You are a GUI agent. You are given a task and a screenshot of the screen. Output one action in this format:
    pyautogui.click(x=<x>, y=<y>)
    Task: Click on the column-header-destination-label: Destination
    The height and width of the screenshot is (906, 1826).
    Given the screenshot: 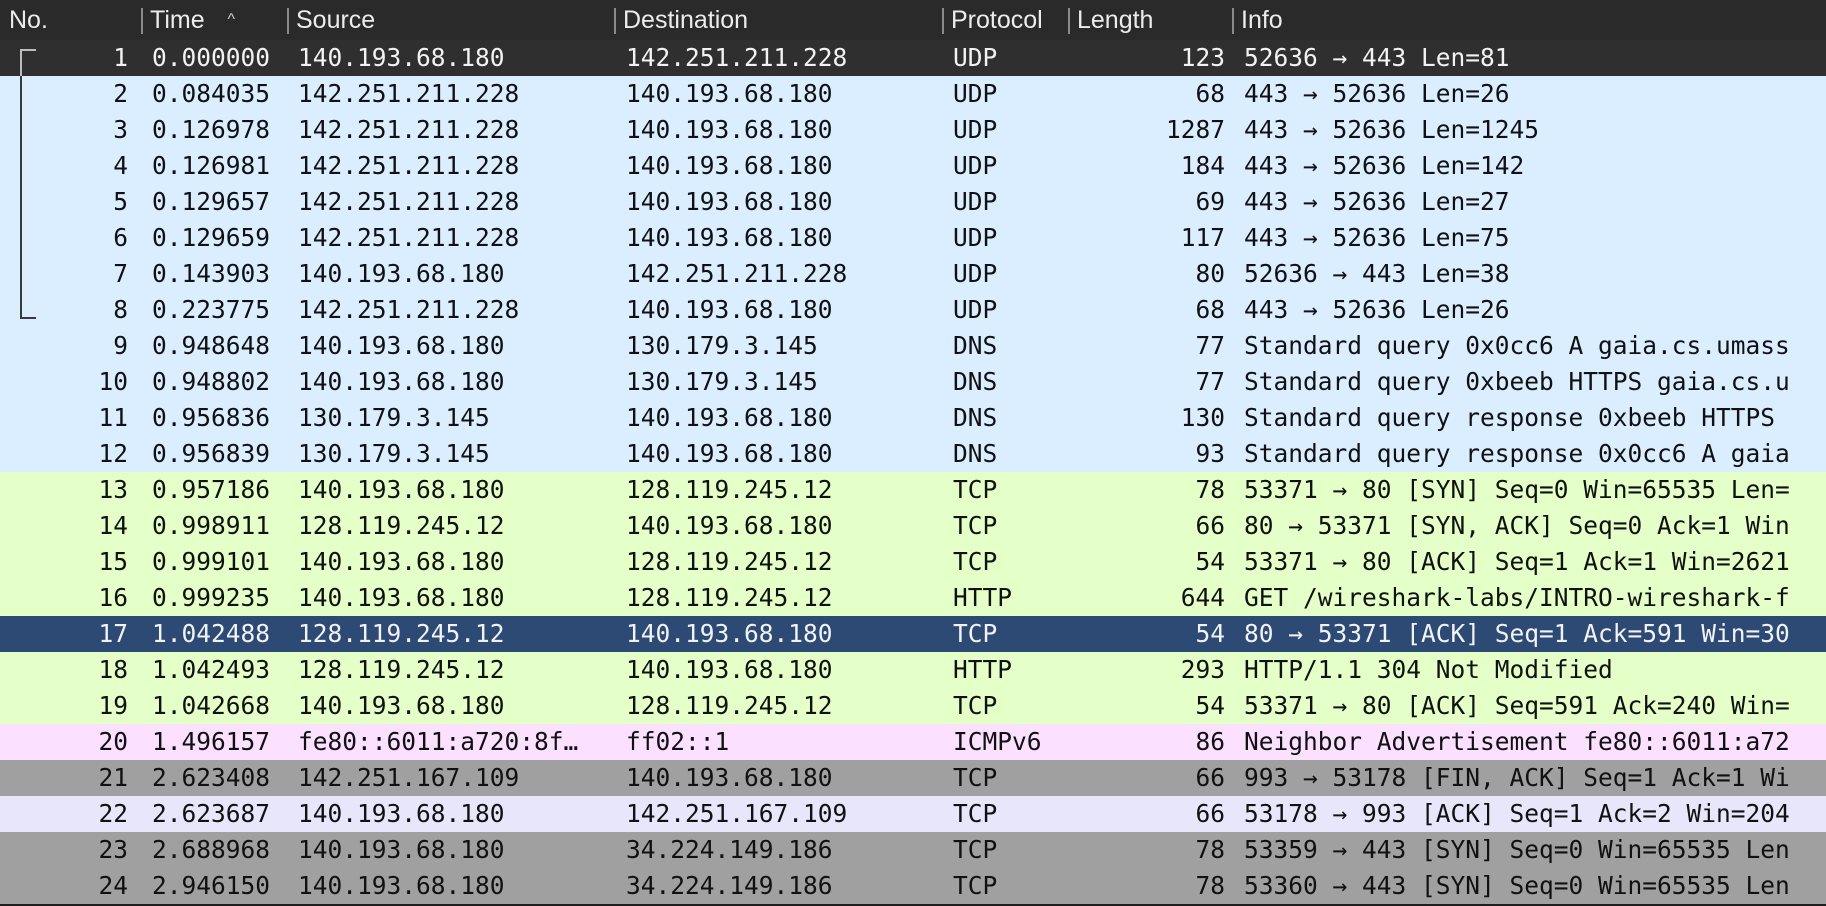 What is the action you would take?
    pyautogui.click(x=686, y=20)
    